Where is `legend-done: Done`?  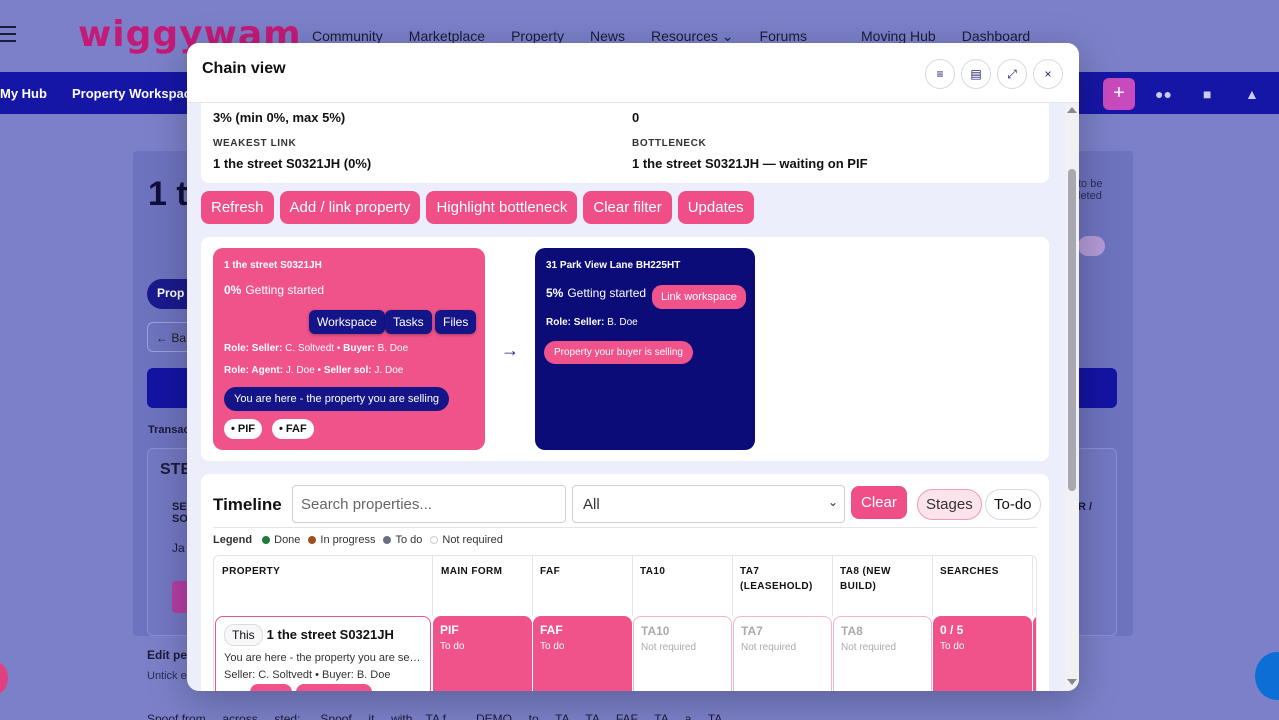
legend-done: Done is located at coordinates (281, 540).